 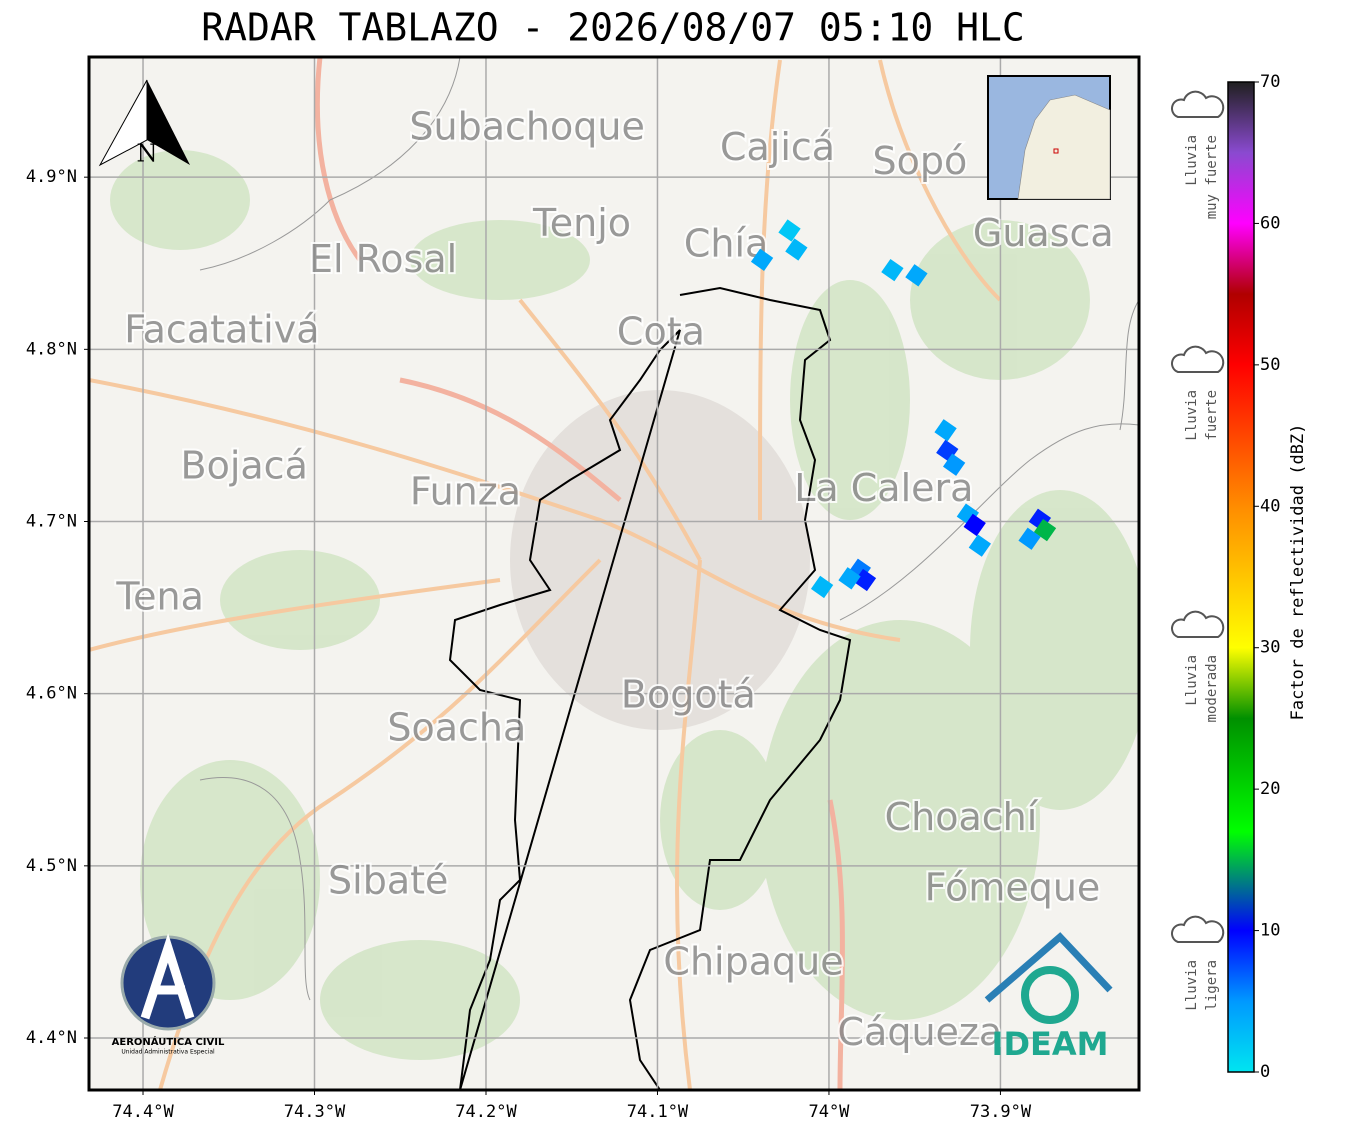 What do you see at coordinates (581, 223) in the screenshot?
I see `place-label: Tenjo` at bounding box center [581, 223].